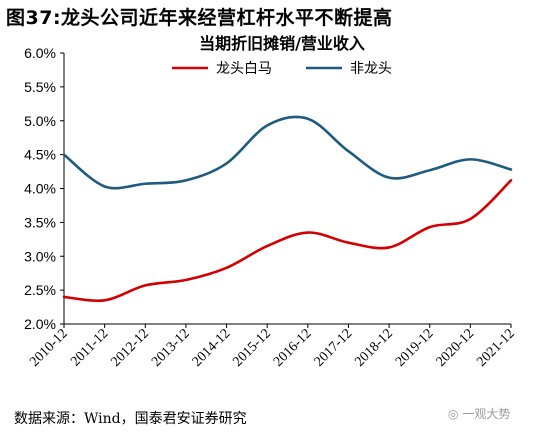  Describe the element at coordinates (334, 348) in the screenshot. I see `x-tick-label: 2017-12` at that location.